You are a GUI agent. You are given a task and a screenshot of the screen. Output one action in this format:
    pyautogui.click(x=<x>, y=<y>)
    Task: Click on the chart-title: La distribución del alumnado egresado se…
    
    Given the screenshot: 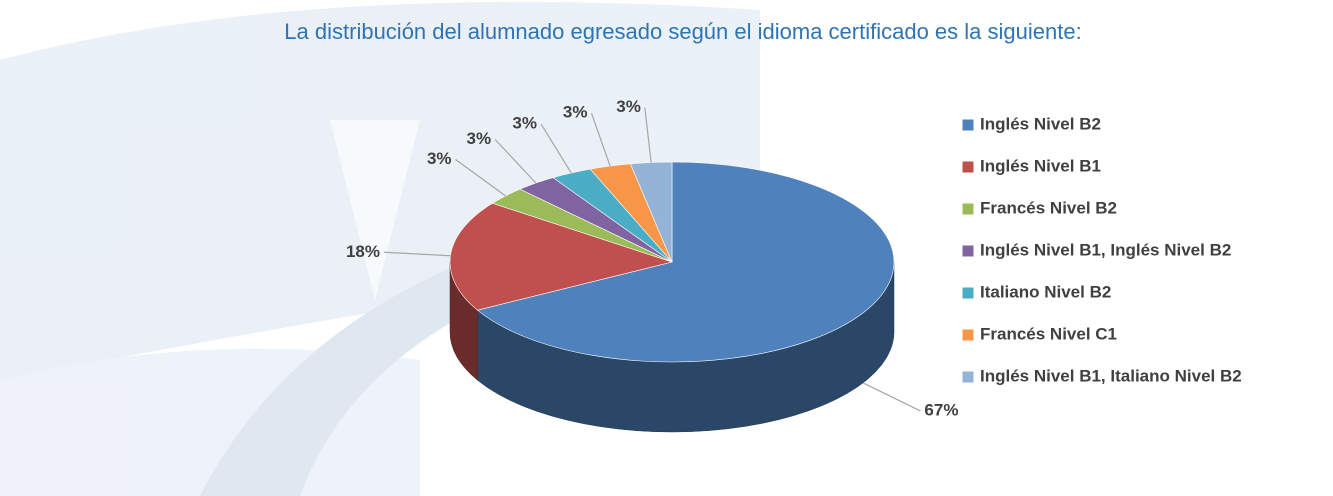 What is the action you would take?
    pyautogui.click(x=682, y=31)
    